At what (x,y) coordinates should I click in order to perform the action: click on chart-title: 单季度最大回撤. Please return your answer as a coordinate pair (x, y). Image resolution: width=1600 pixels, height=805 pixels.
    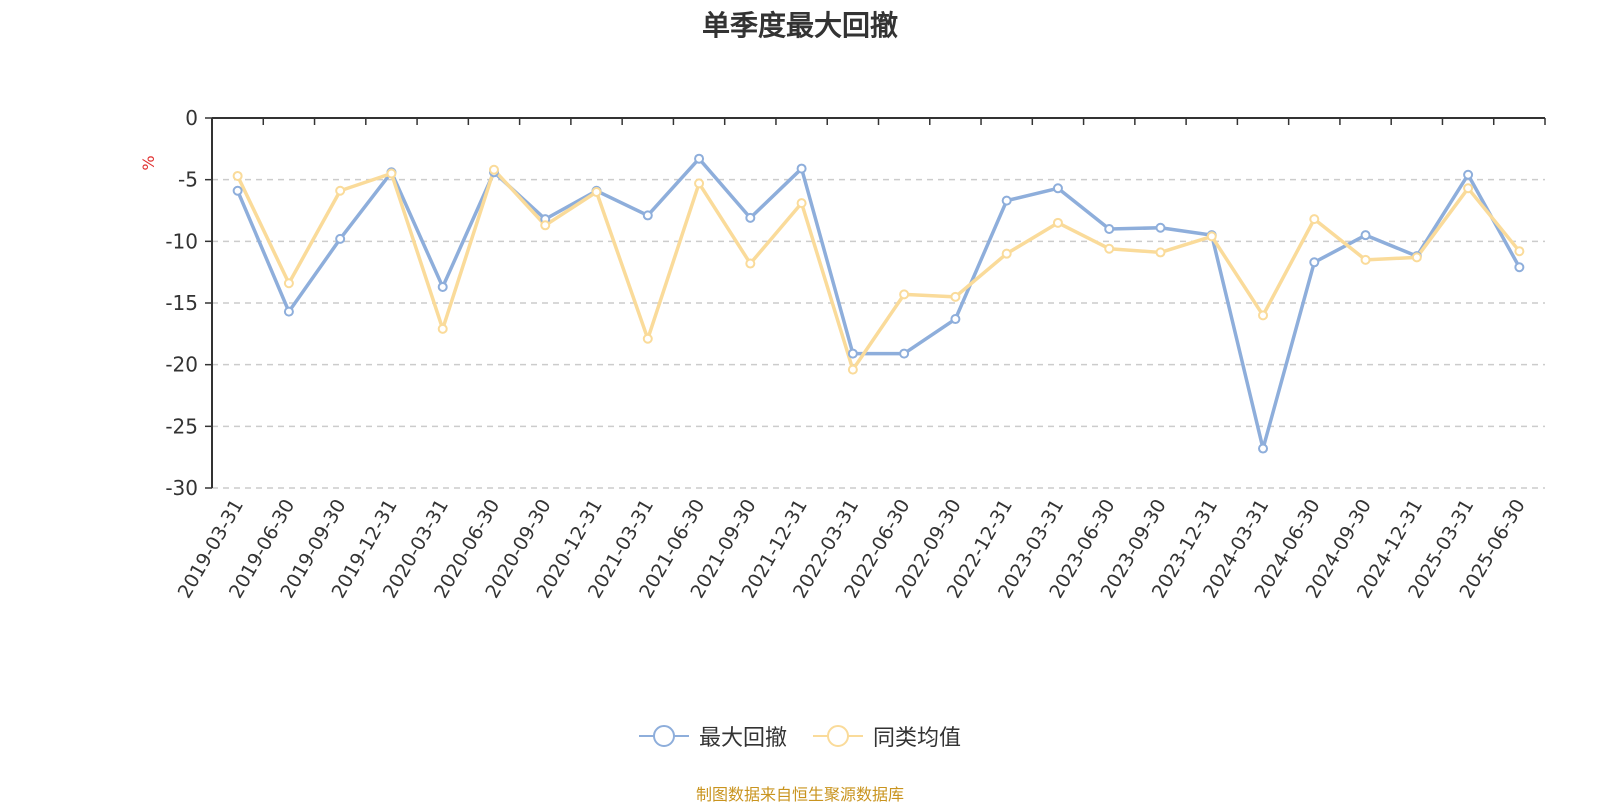
    Looking at the image, I should click on (799, 25).